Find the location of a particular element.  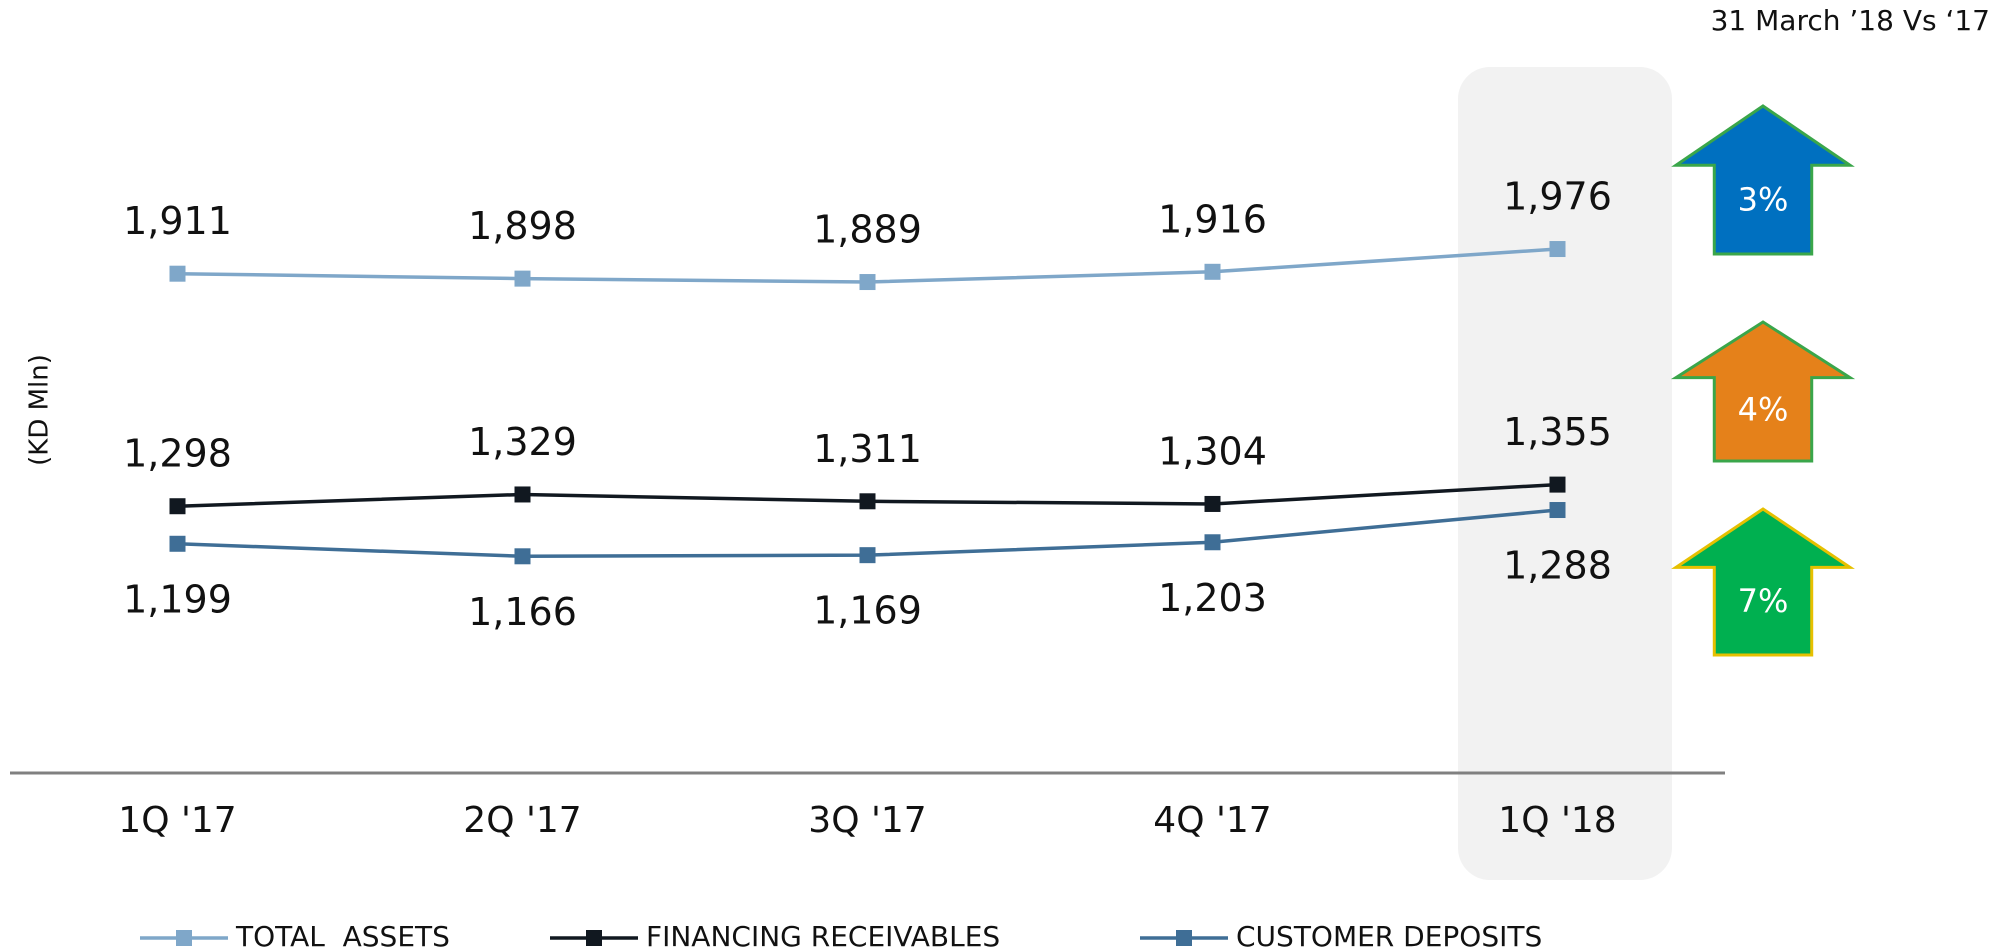

y-axis-label: (KD Mln) is located at coordinates (40, 410).